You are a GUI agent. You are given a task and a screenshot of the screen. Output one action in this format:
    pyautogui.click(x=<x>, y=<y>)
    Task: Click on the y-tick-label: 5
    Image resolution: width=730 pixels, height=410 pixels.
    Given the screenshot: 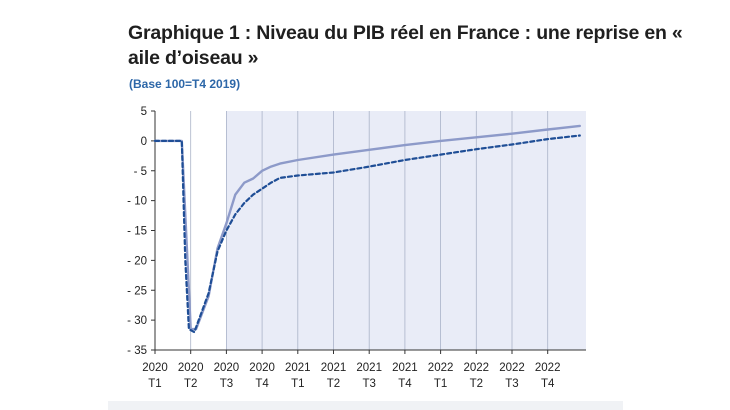 What is the action you would take?
    pyautogui.click(x=144, y=112)
    